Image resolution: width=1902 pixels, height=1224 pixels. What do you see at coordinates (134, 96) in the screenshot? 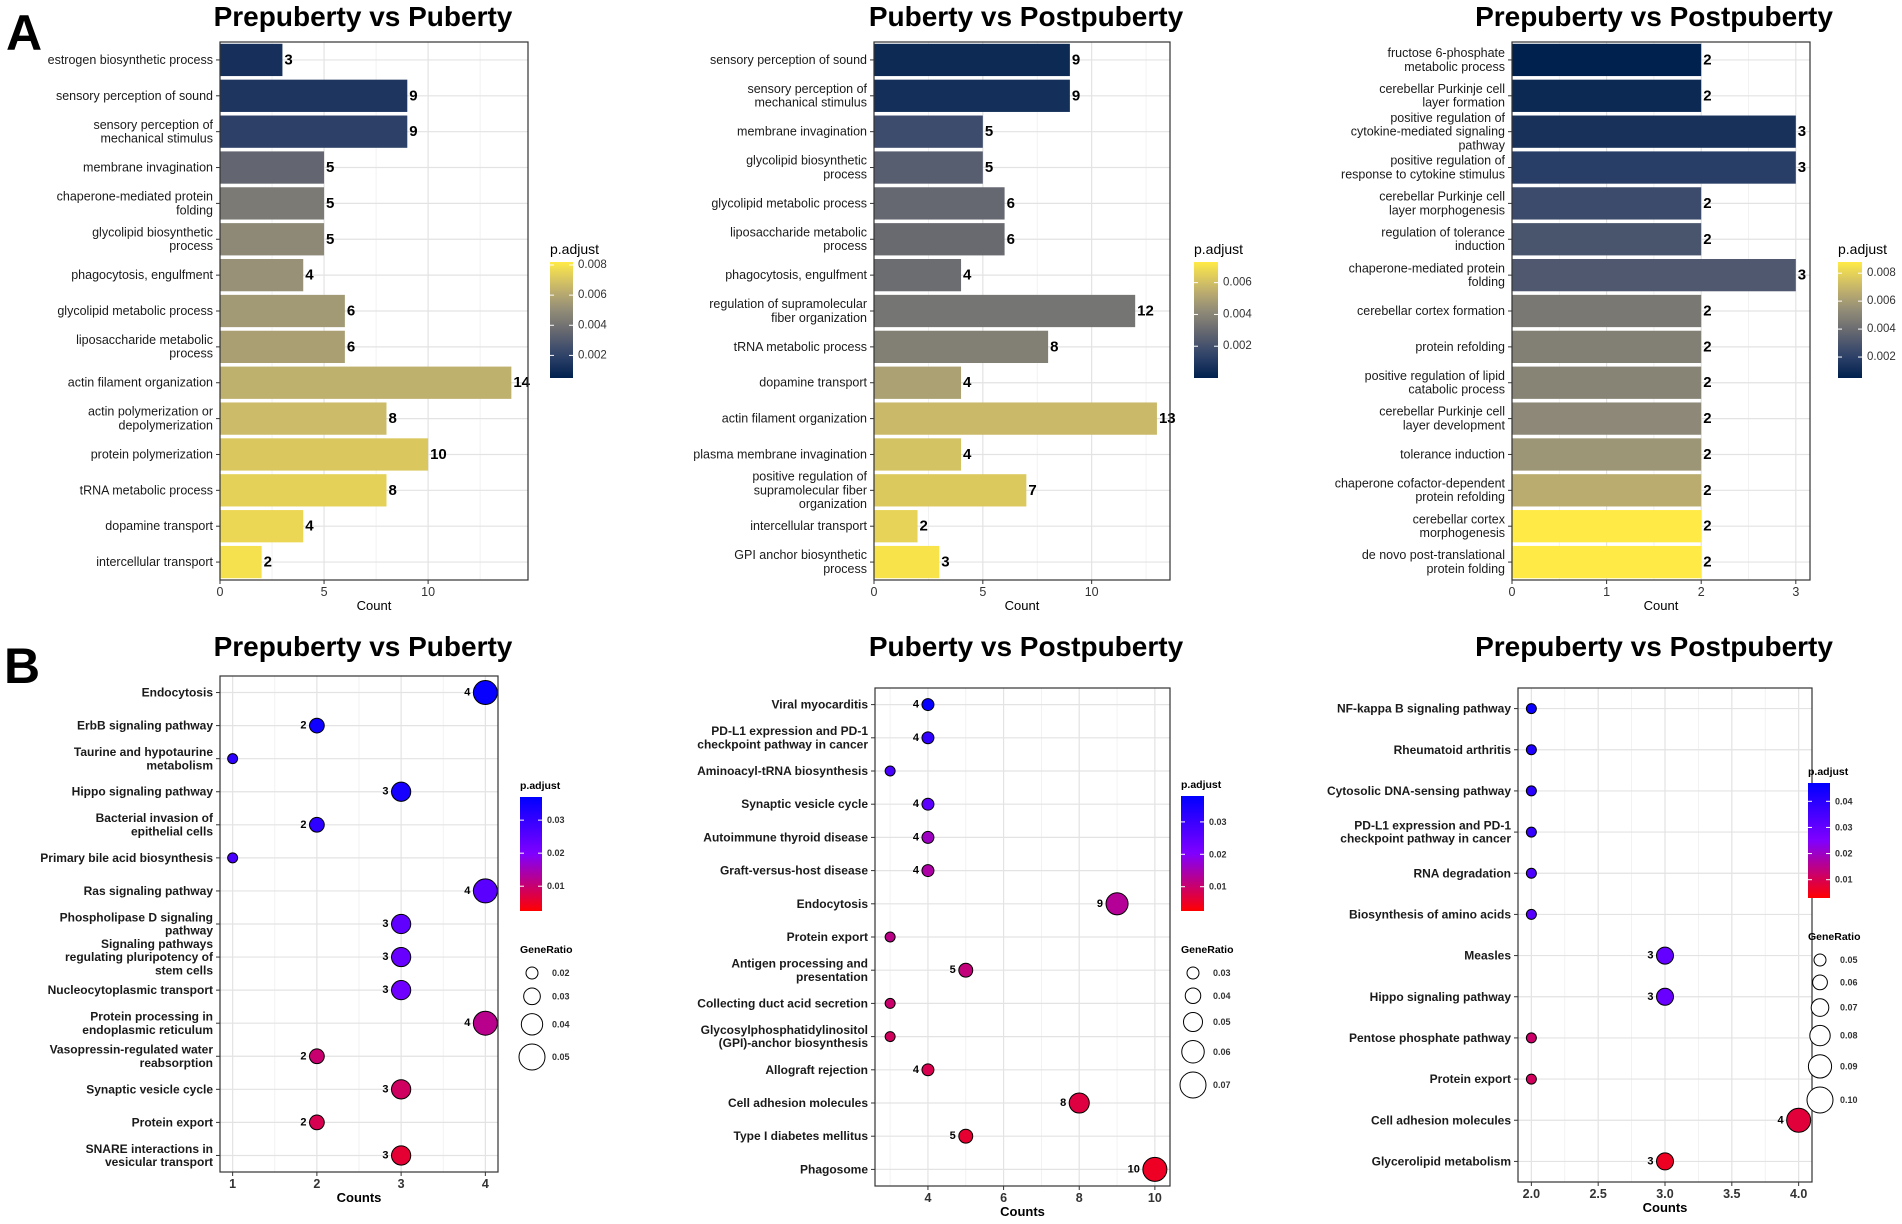
I see `y-tick-label: sensory perception of sound` at bounding box center [134, 96].